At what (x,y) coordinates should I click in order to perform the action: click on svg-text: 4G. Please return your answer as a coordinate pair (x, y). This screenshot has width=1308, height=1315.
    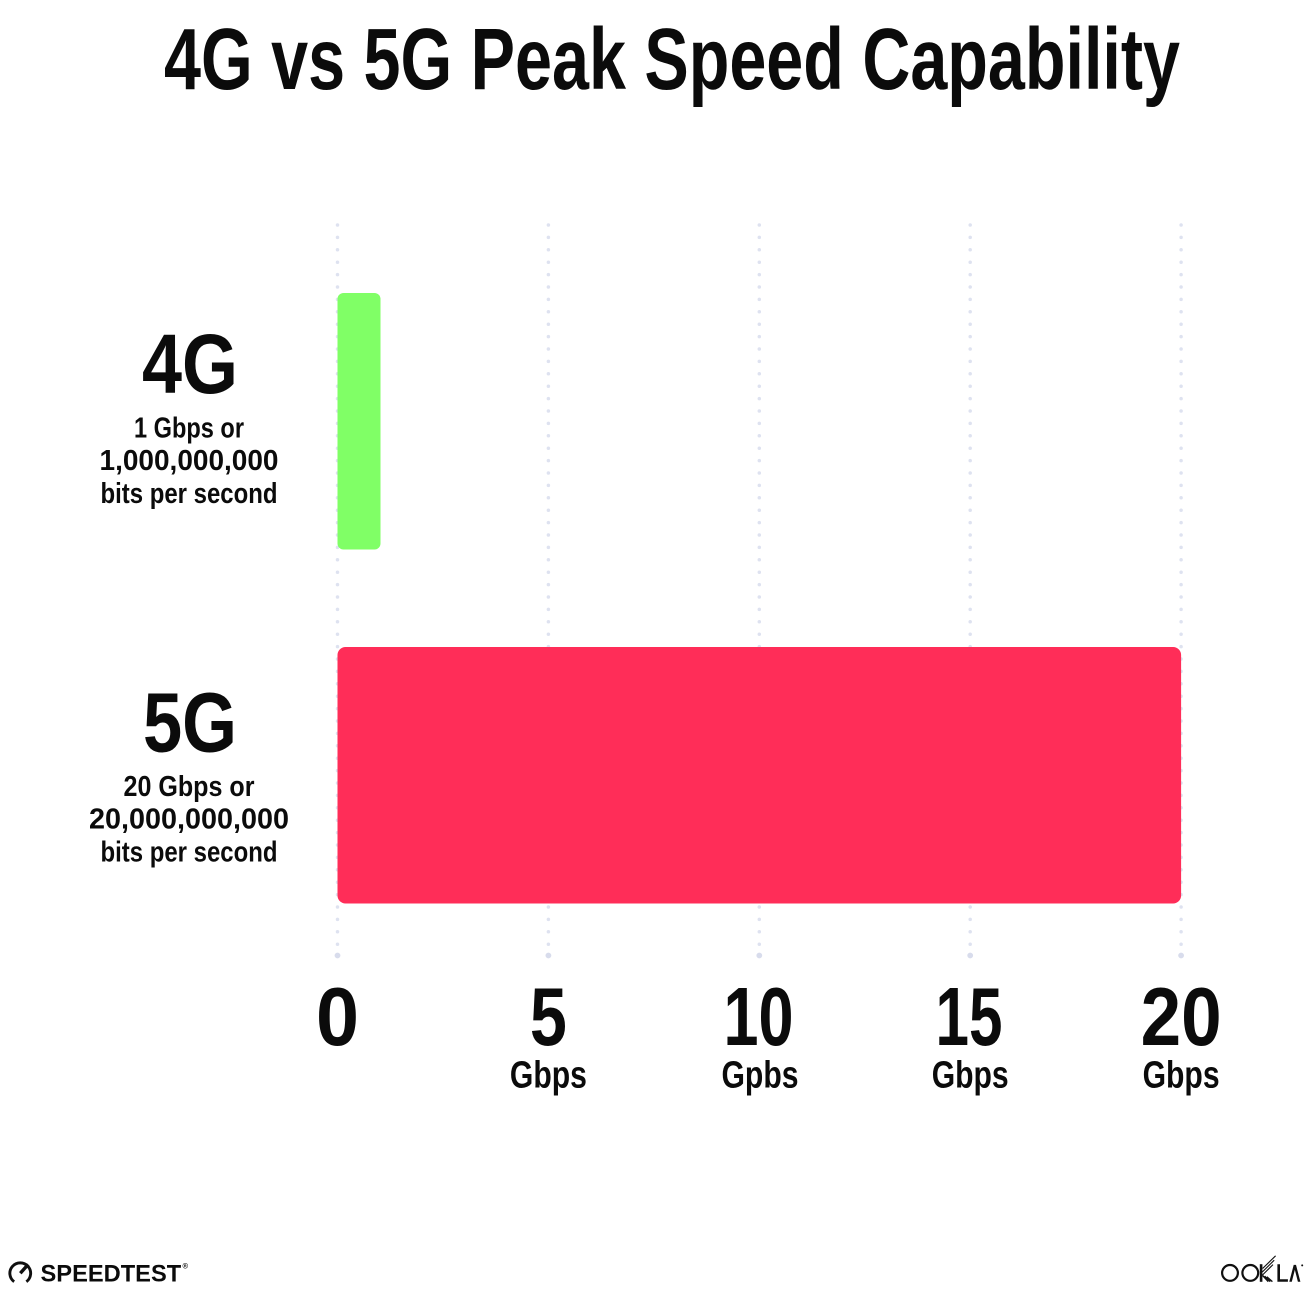
    Looking at the image, I should click on (190, 364).